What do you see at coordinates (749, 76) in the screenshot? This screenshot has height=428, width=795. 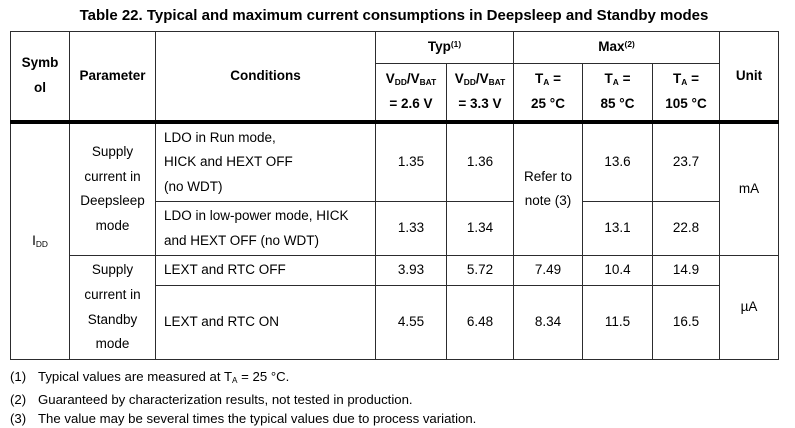 I see `col-header-unit: Unit` at bounding box center [749, 76].